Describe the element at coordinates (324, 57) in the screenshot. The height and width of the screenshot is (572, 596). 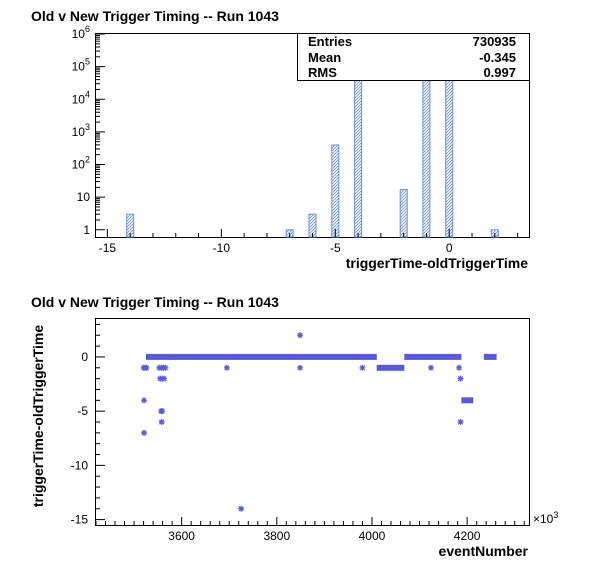
I see `stats-label-mean: Mean` at that location.